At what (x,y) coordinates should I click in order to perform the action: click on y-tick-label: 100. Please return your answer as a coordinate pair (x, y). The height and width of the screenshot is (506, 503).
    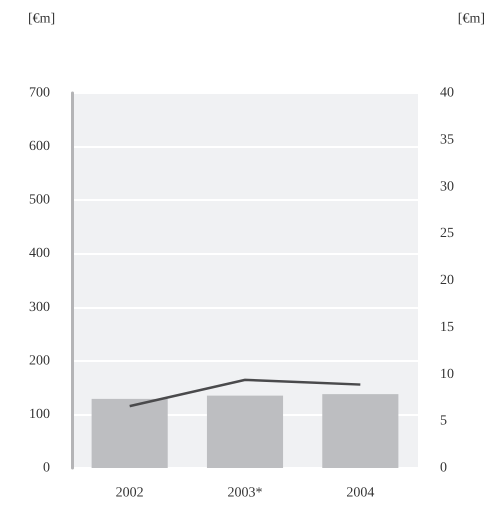
    Looking at the image, I should click on (39, 414).